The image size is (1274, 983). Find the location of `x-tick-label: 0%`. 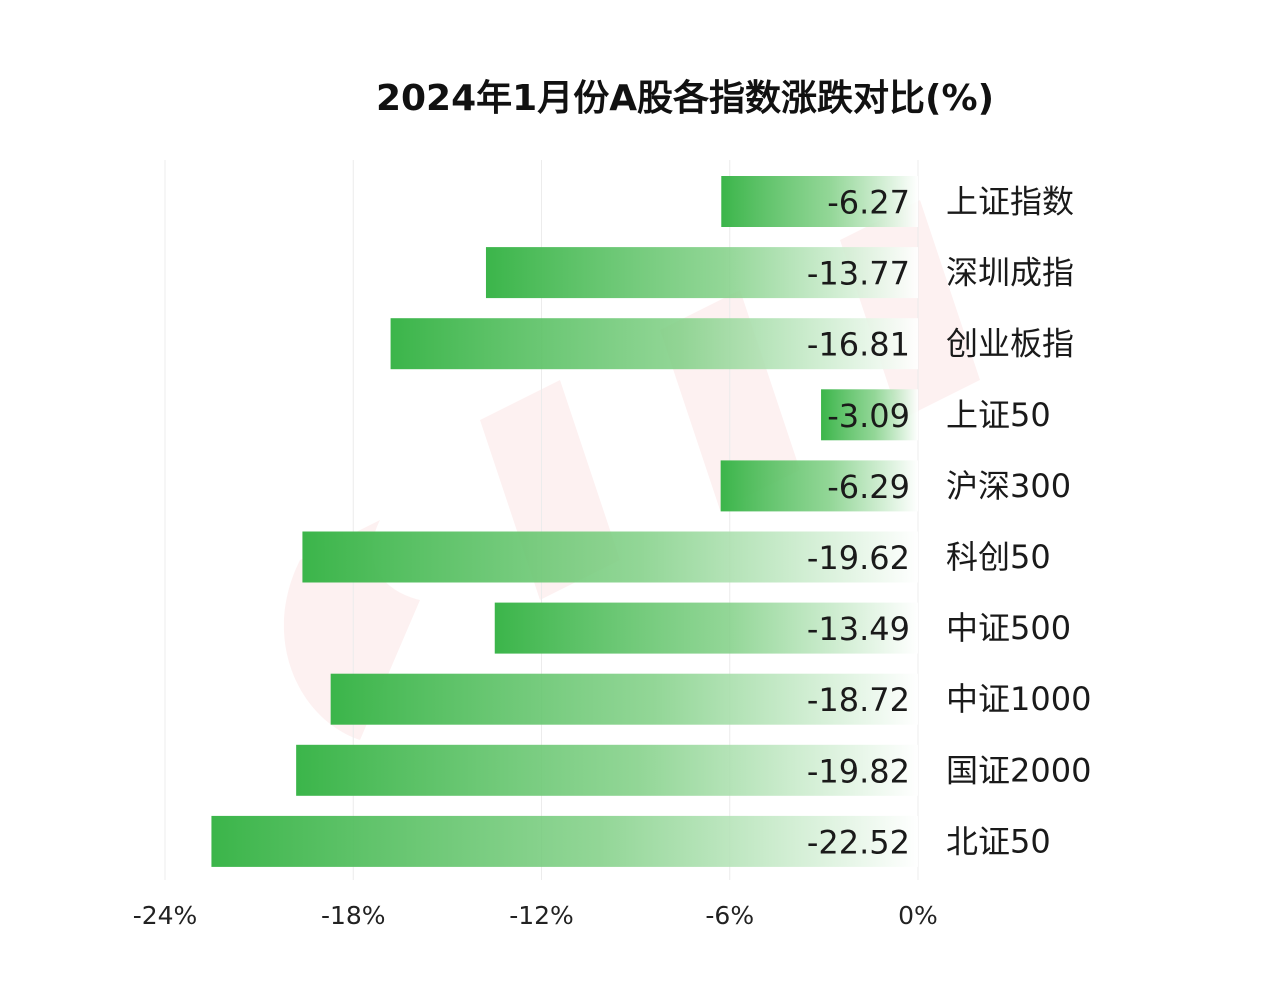

x-tick-label: 0% is located at coordinates (918, 915).